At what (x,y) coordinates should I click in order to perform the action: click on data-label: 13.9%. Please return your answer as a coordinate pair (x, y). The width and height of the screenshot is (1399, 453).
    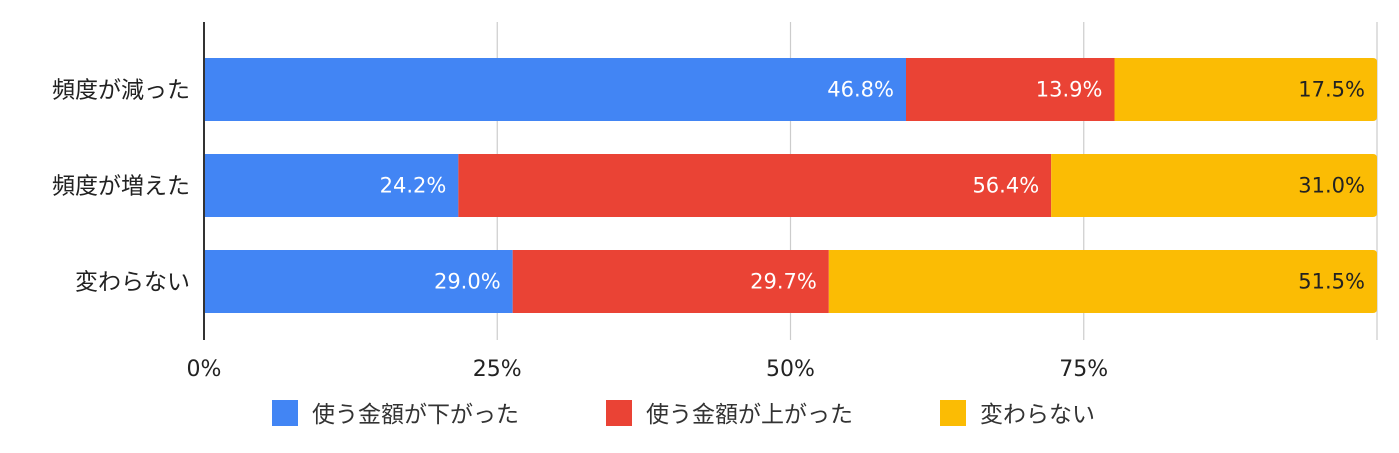
    Looking at the image, I should click on (1069, 90).